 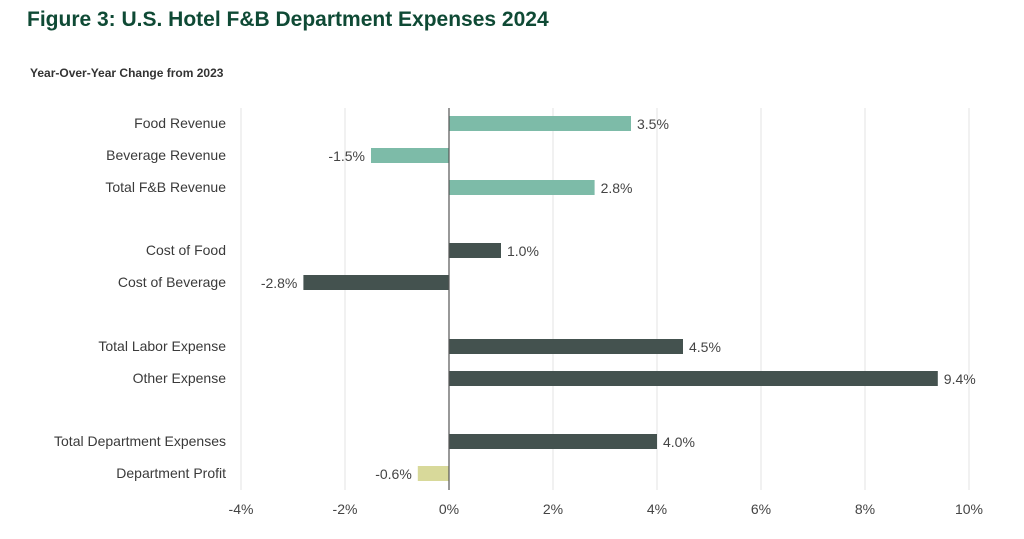 What do you see at coordinates (761, 509) in the screenshot?
I see `x-tick-label: 6%` at bounding box center [761, 509].